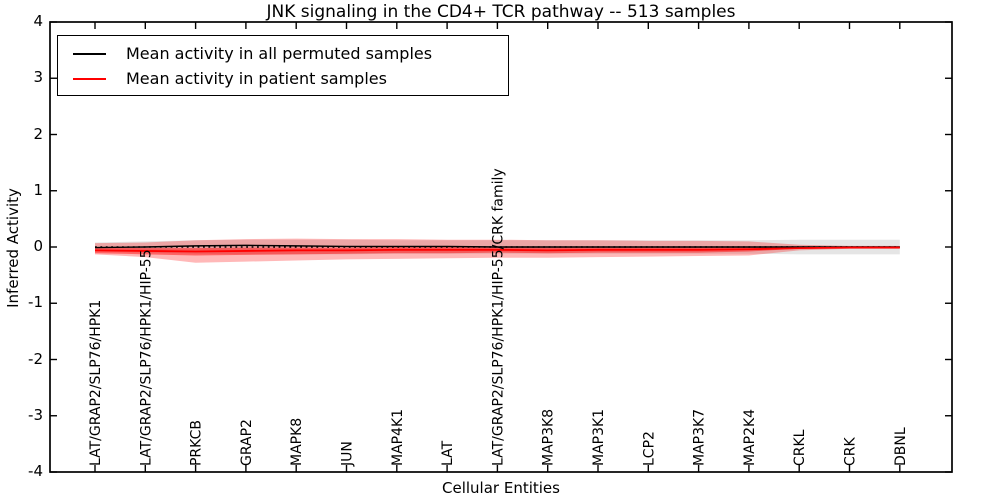 This screenshot has height=500, width=1000. Describe the element at coordinates (599, 437) in the screenshot. I see `x-tick-label: MAP3K1` at that location.